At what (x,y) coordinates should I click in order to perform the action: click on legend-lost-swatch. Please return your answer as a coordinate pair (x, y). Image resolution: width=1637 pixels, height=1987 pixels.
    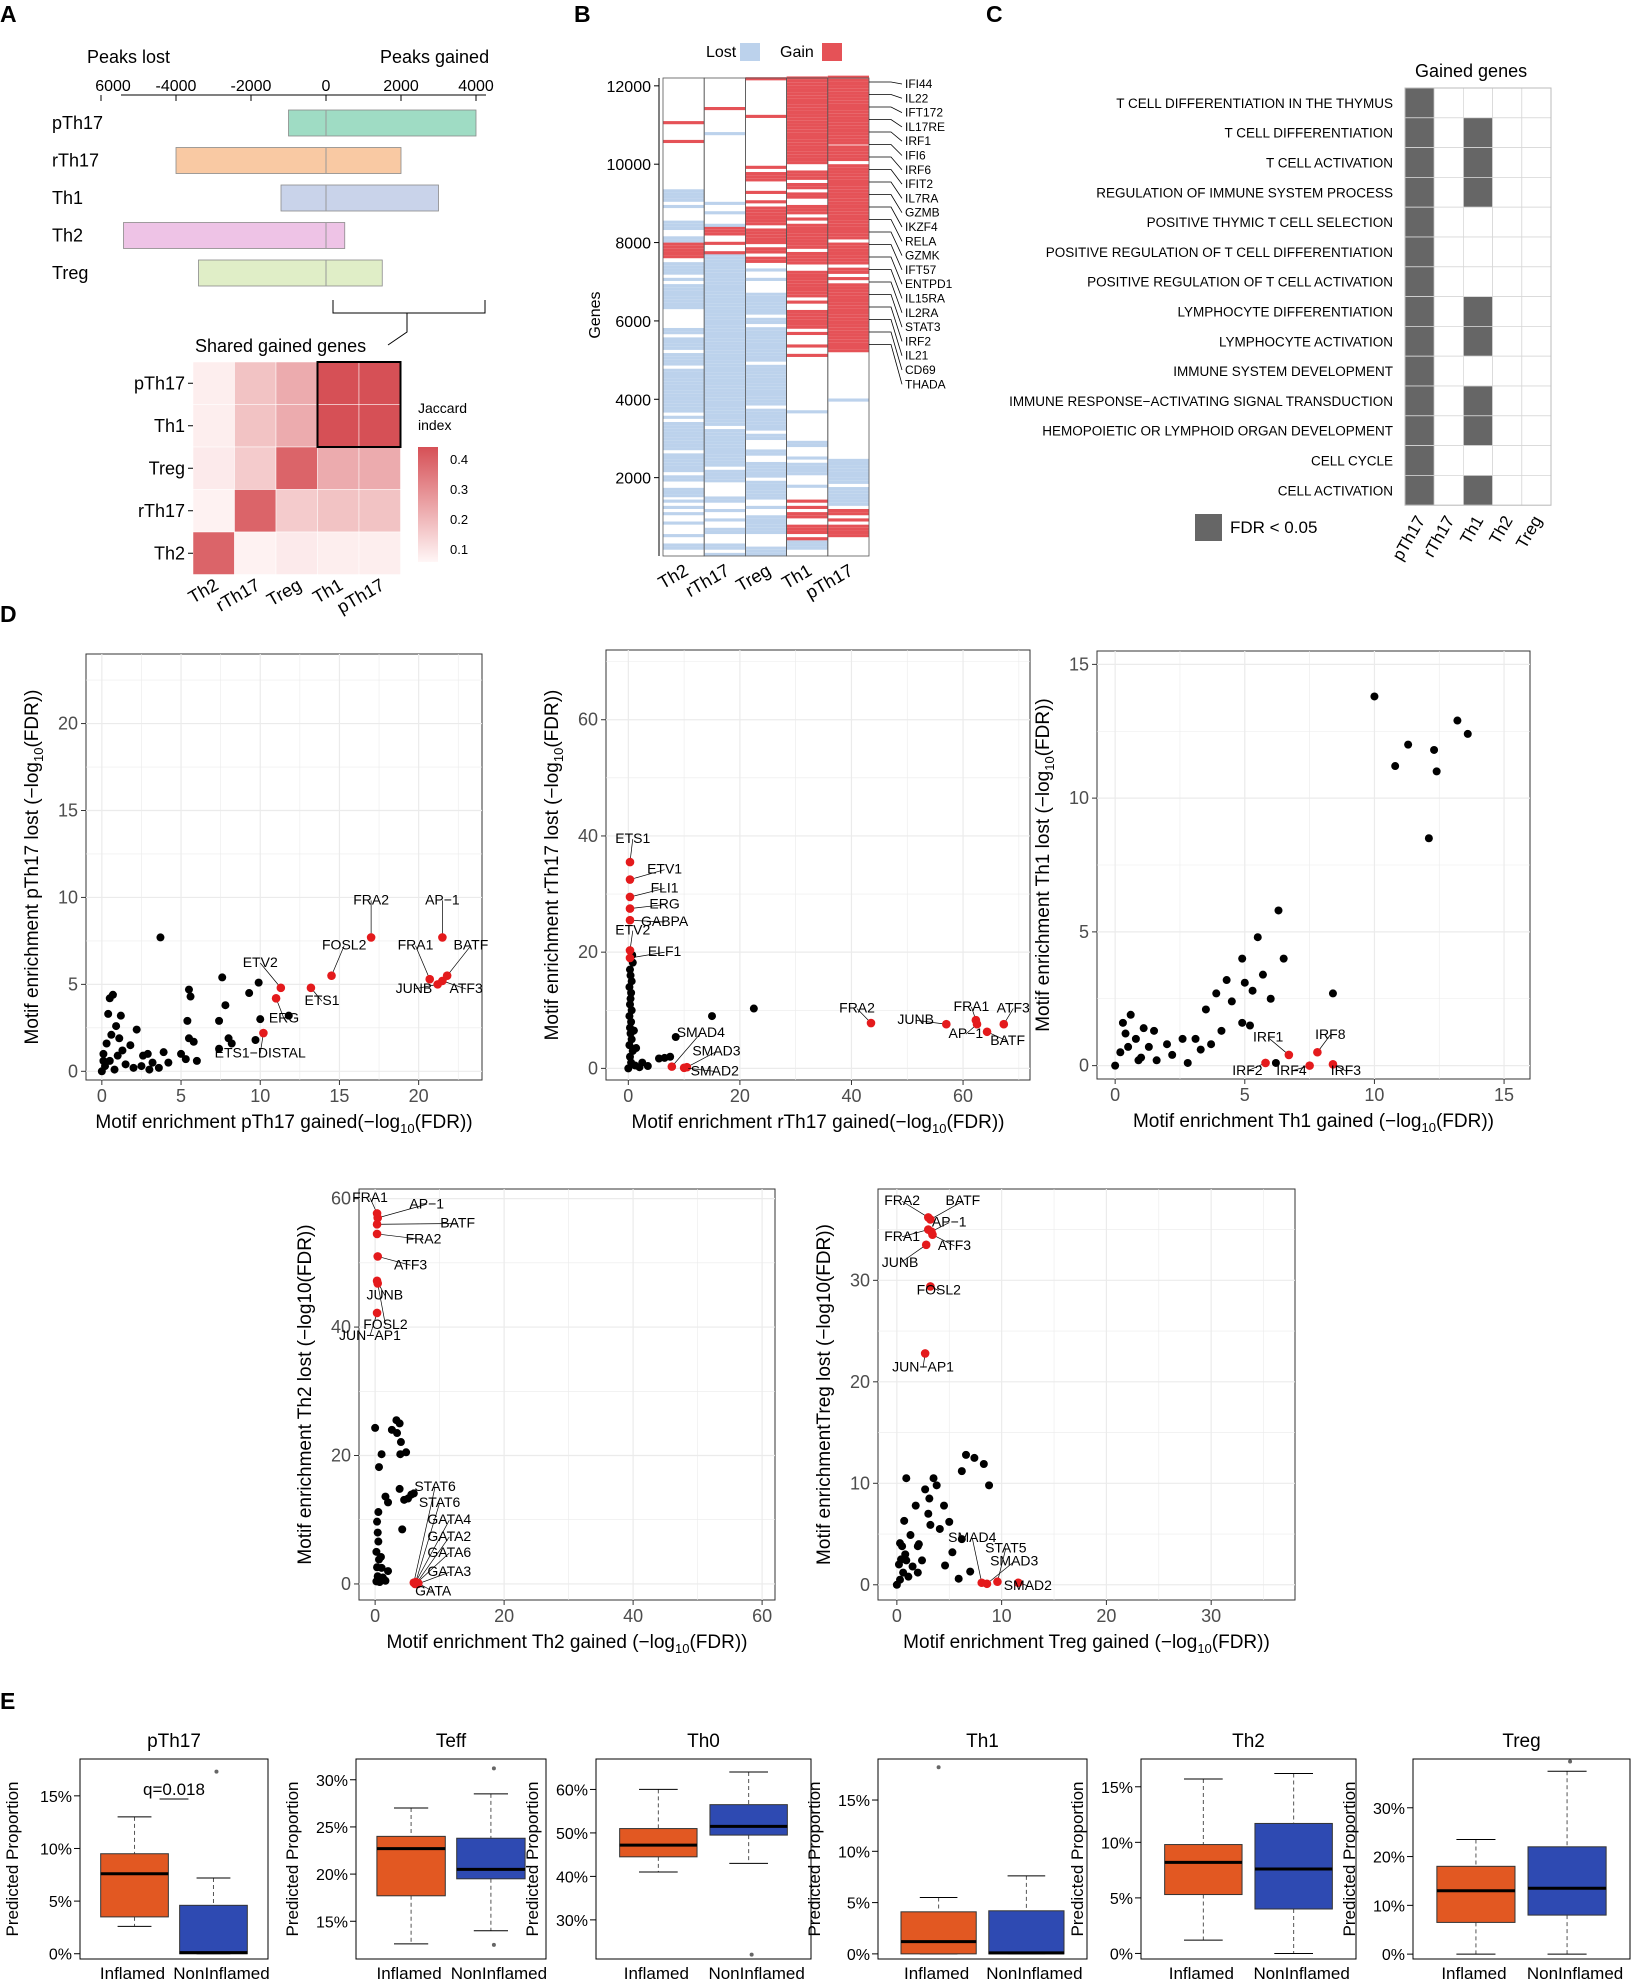
    Looking at the image, I should click on (750, 52).